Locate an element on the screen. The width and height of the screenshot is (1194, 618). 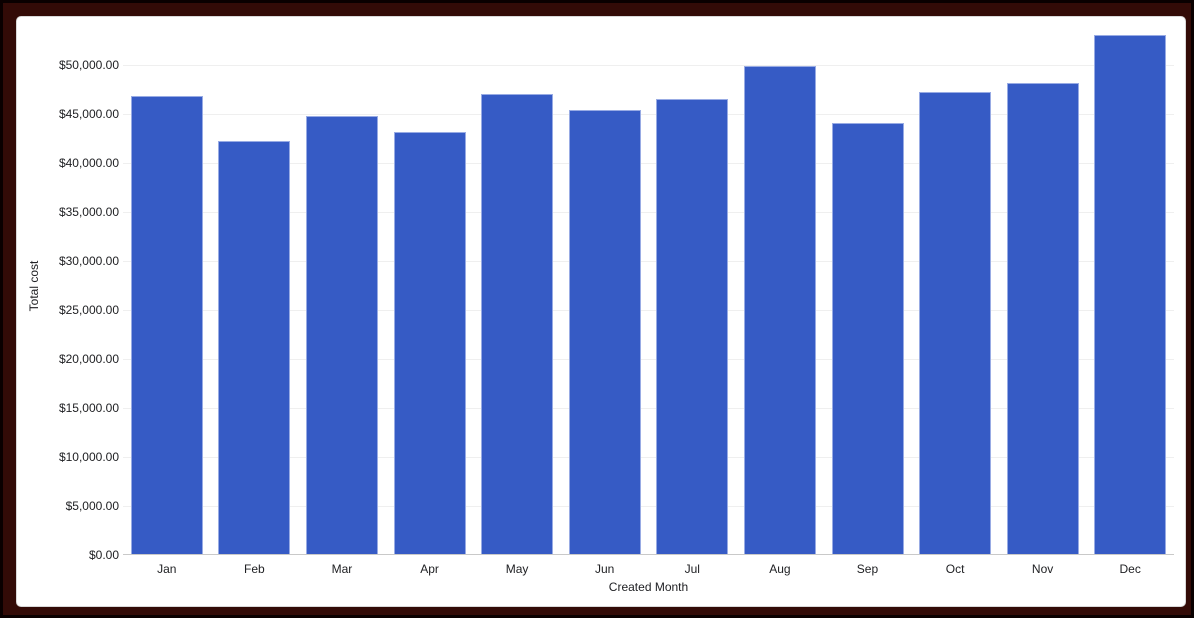
y-axis-tick-label: $5,000.00 is located at coordinates (92, 506).